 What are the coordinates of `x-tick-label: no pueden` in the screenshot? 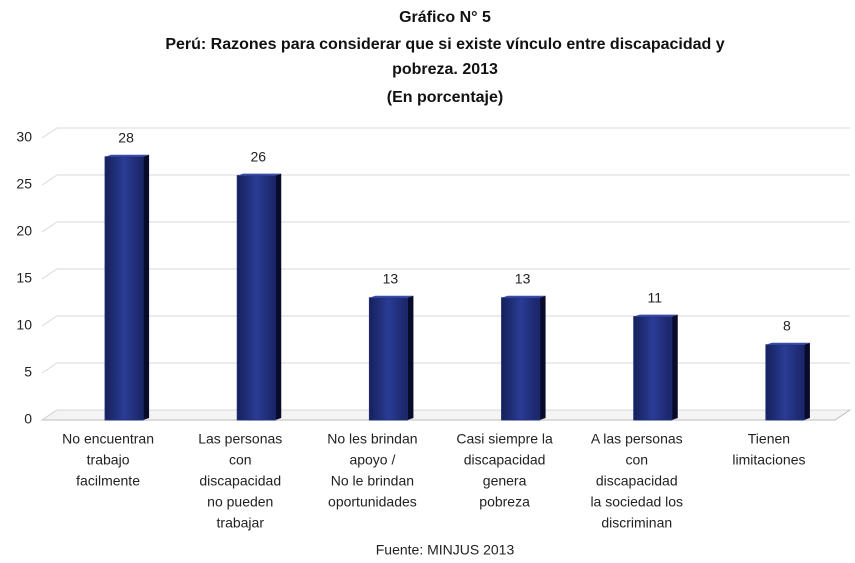 It's located at (240, 502).